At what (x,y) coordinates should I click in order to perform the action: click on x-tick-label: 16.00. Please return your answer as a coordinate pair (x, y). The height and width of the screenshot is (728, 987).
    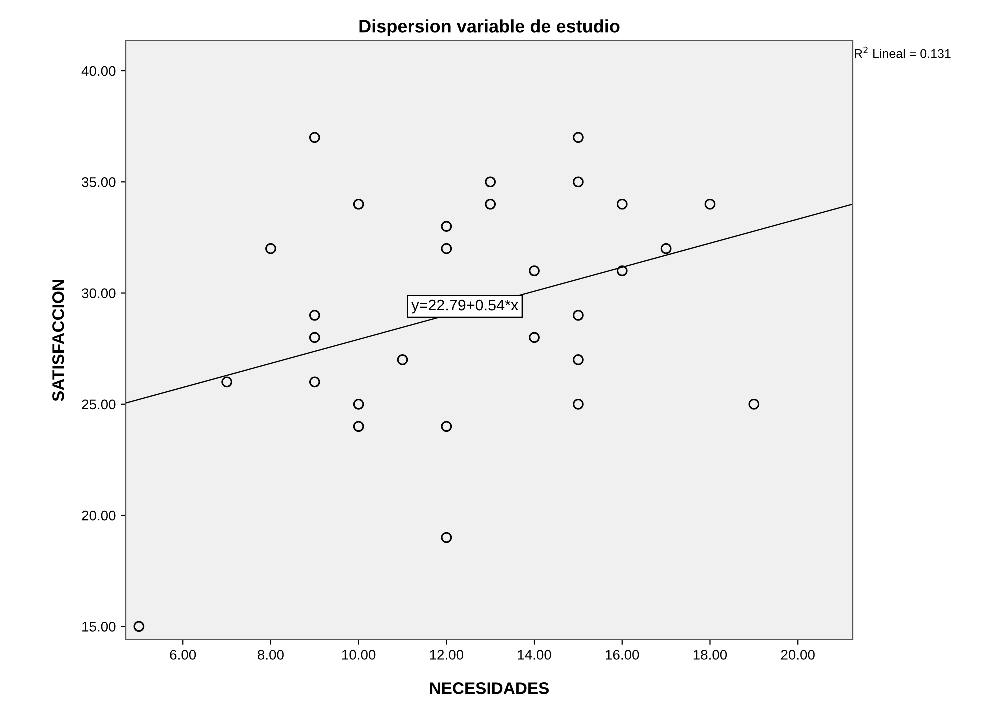
    Looking at the image, I should click on (623, 655).